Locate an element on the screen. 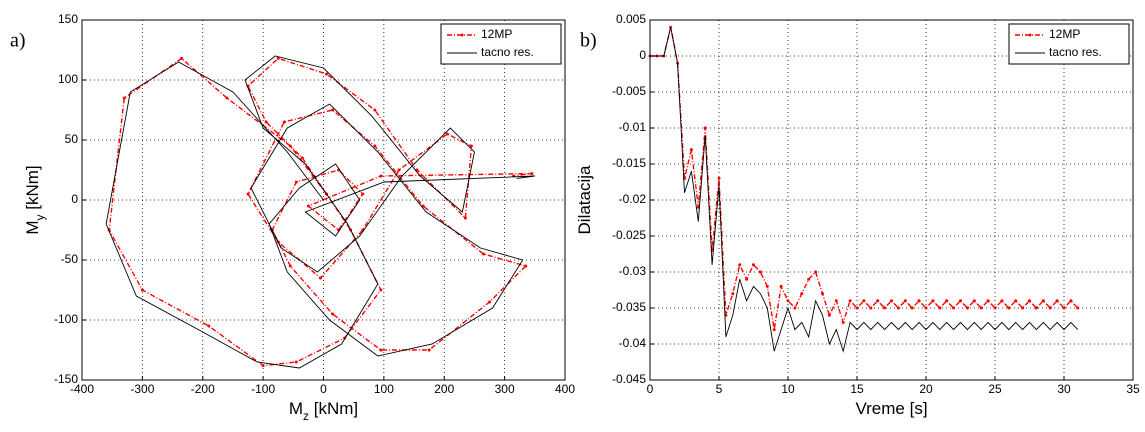 The width and height of the screenshot is (1145, 432). y-tick-label: 0.005 is located at coordinates (631, 19).